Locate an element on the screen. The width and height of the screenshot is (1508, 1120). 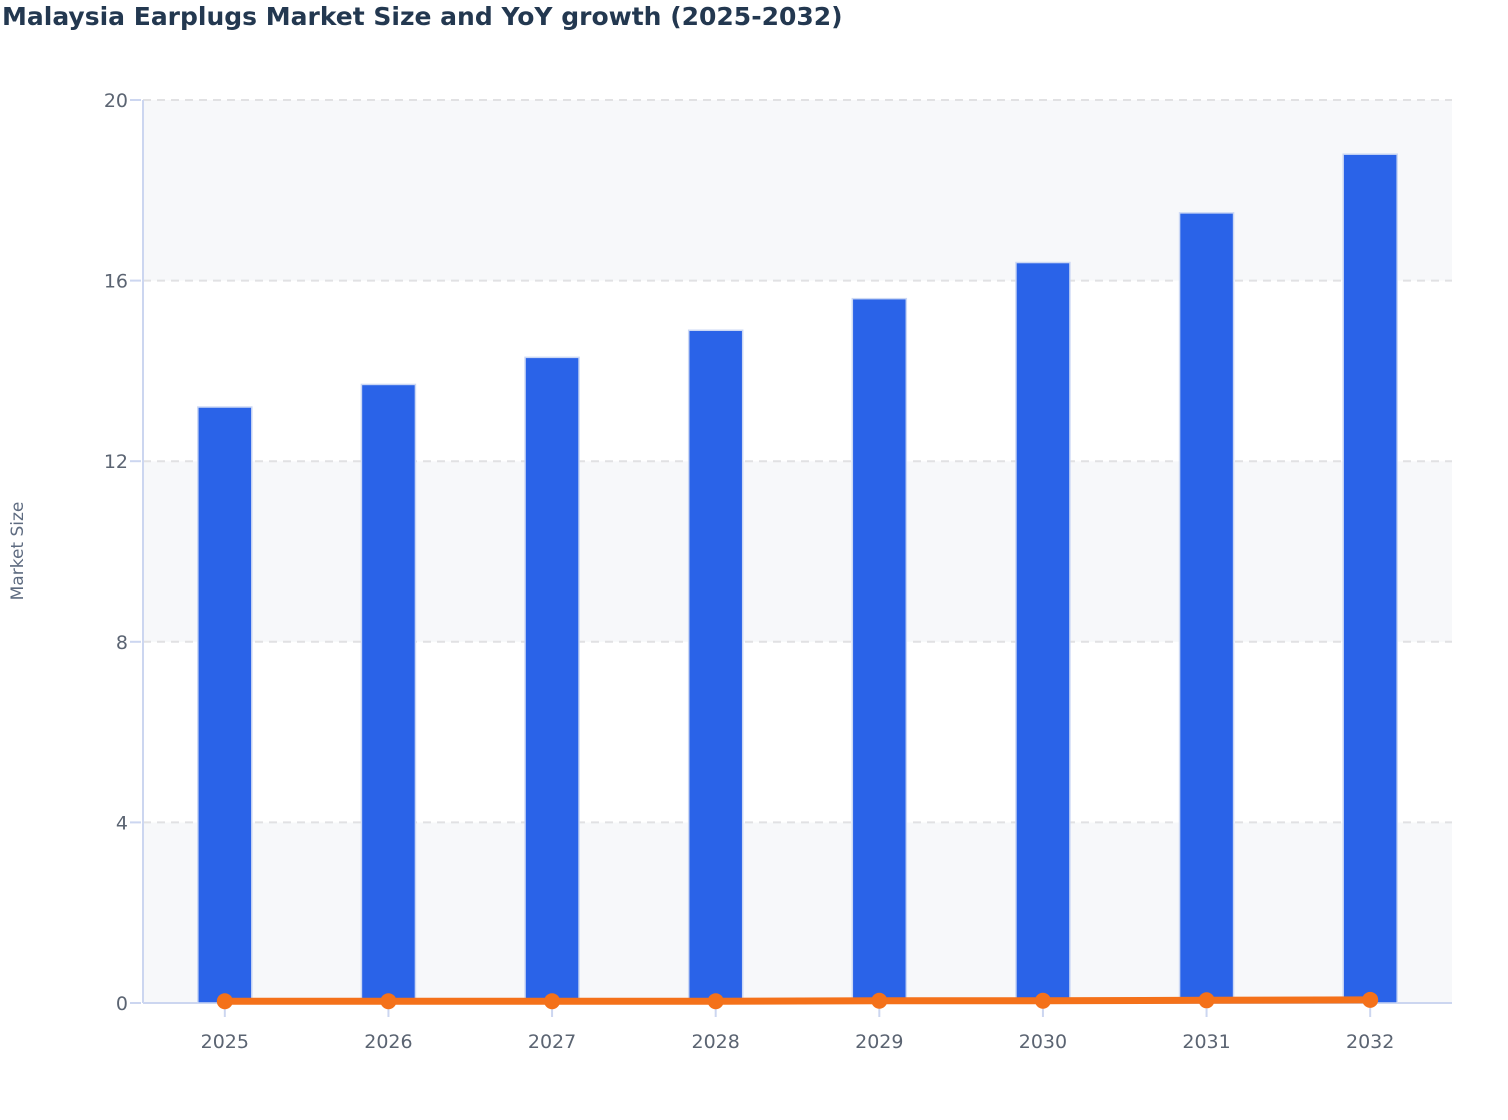
yoy-marker-2027 is located at coordinates (552, 1001).